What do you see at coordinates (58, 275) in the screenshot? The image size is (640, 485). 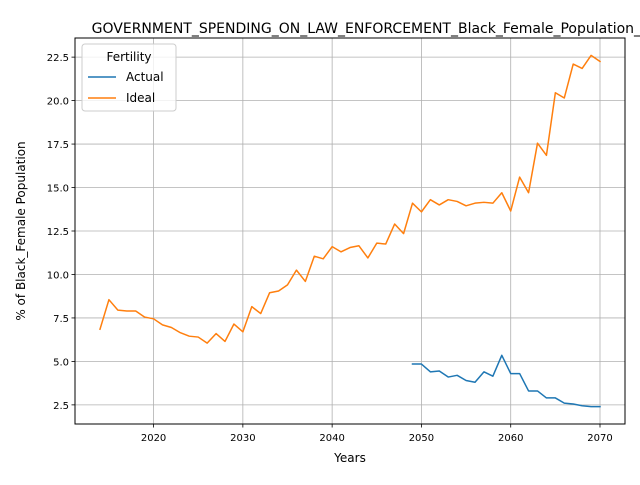 I see `y-tick-label: 10.0` at bounding box center [58, 275].